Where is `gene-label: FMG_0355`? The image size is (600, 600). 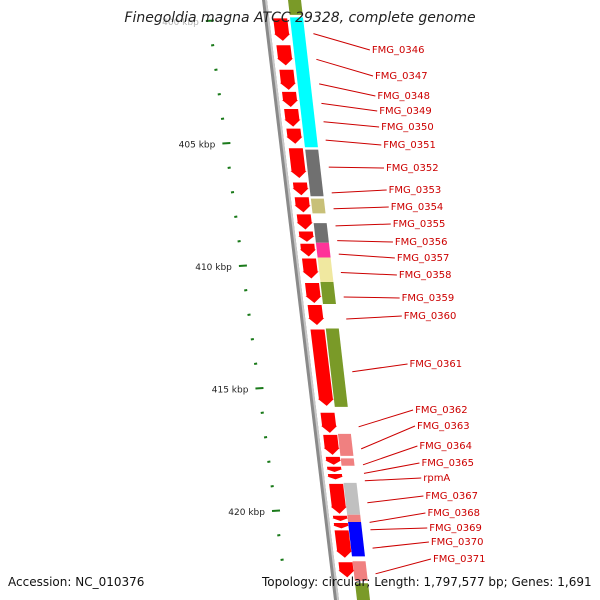
gene-label: FMG_0355 is located at coordinates (419, 224).